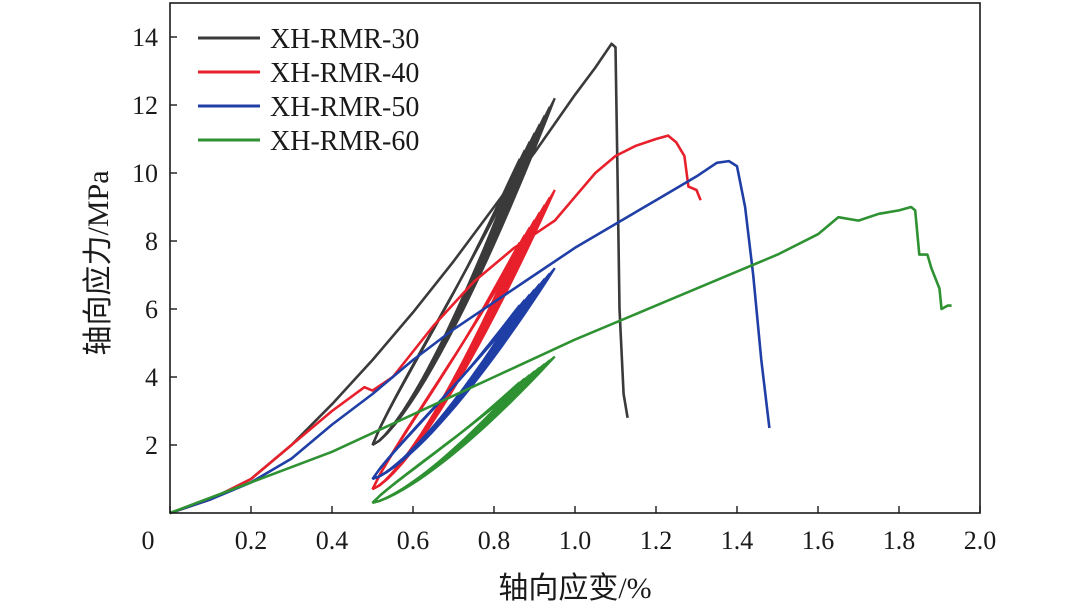 Image resolution: width=1080 pixels, height=612 pixels. I want to click on y-tick-label: 8, so click(151, 241).